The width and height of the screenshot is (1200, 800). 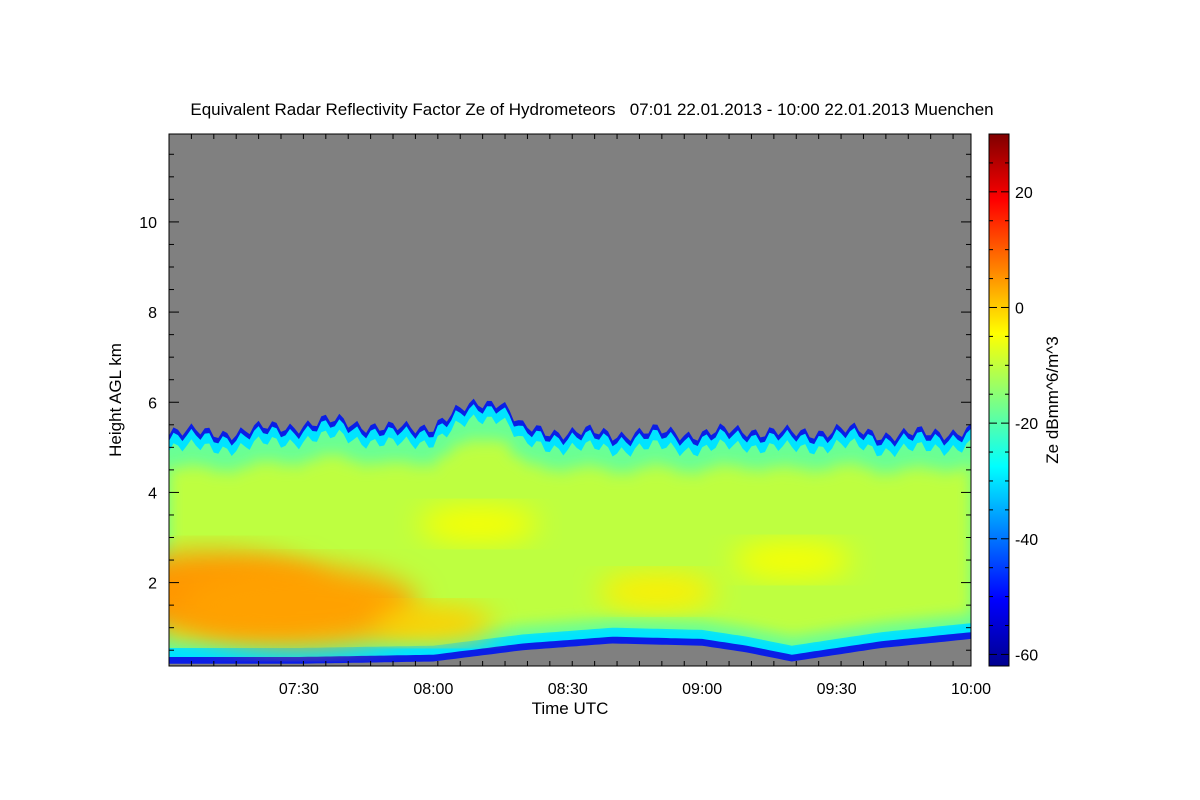 I want to click on colorbar-label: Ze dBmm^6/m^3, so click(x=1052, y=399).